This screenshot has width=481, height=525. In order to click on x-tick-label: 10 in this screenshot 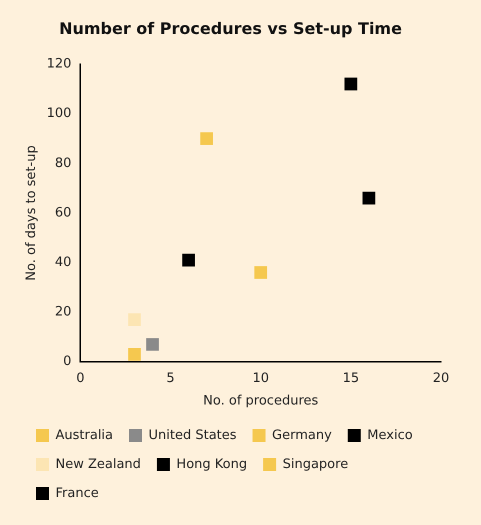, I will do `click(260, 378)`.